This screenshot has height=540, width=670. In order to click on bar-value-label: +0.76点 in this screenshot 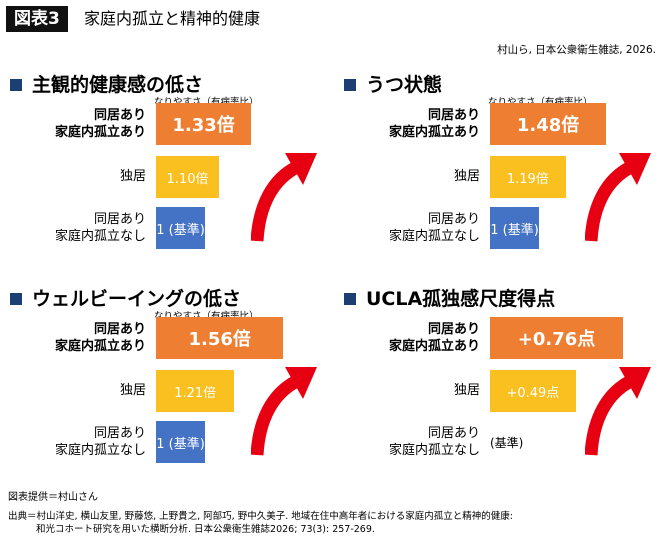, I will do `click(556, 339)`.